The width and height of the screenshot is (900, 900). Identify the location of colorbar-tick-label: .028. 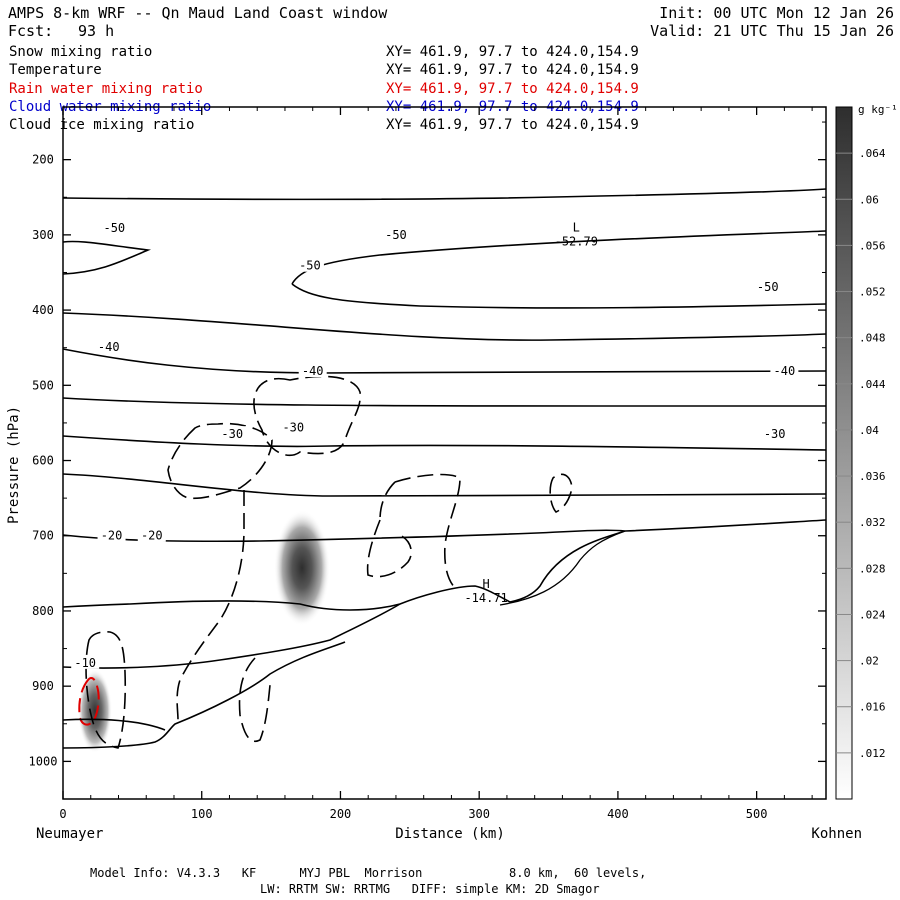
(872, 568).